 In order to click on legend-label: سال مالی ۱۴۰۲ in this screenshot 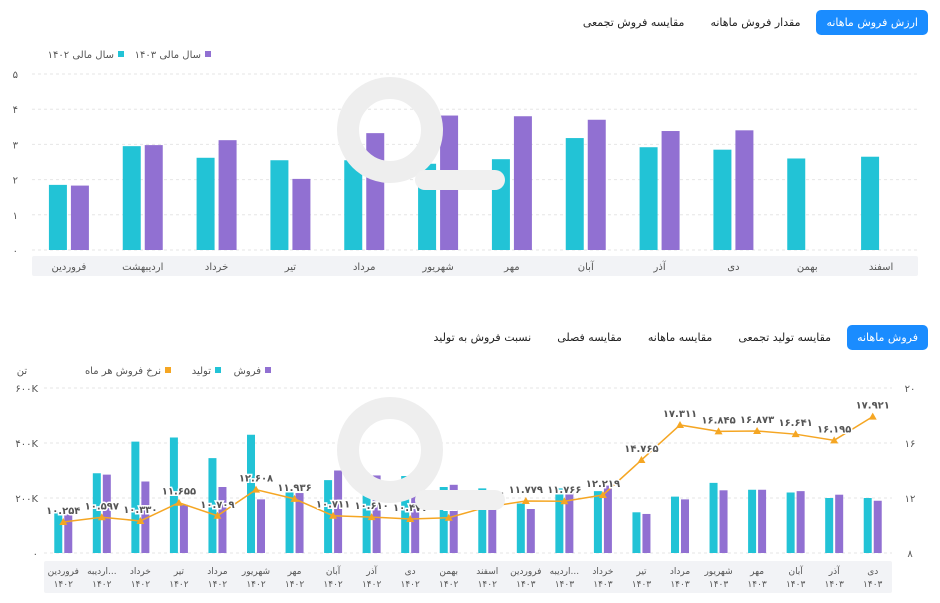, I will do `click(81, 55)`.